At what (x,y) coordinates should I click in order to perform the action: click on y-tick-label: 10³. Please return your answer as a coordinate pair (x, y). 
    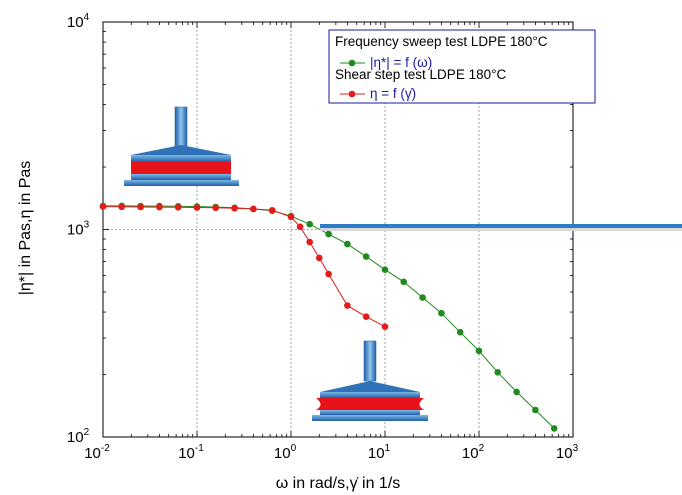
    Looking at the image, I should click on (78, 229).